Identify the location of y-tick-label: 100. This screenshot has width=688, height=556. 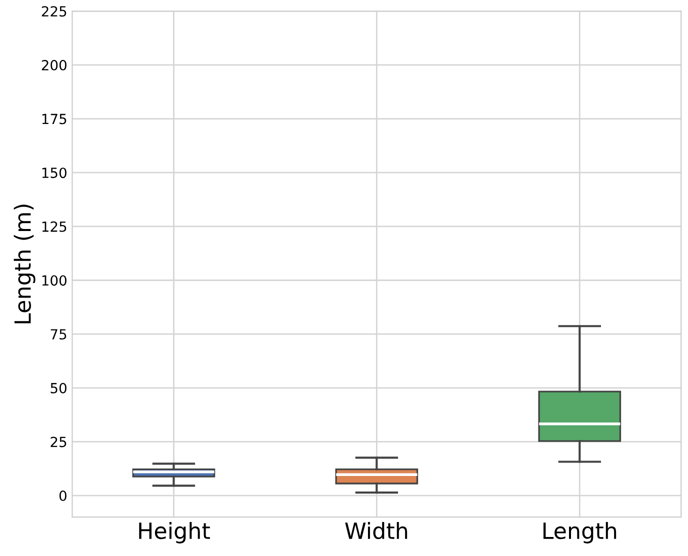
(54, 280).